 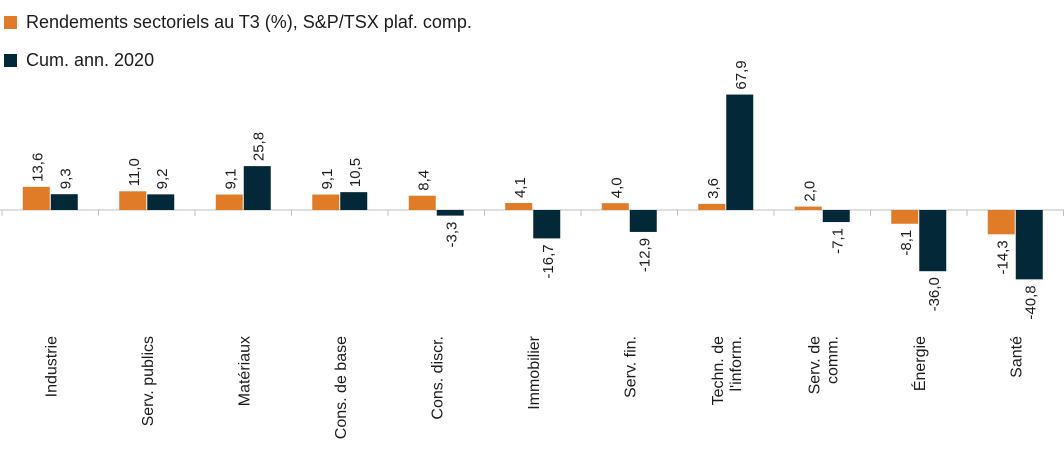 I want to click on legend-swatch-ytd-2020, so click(x=10, y=60).